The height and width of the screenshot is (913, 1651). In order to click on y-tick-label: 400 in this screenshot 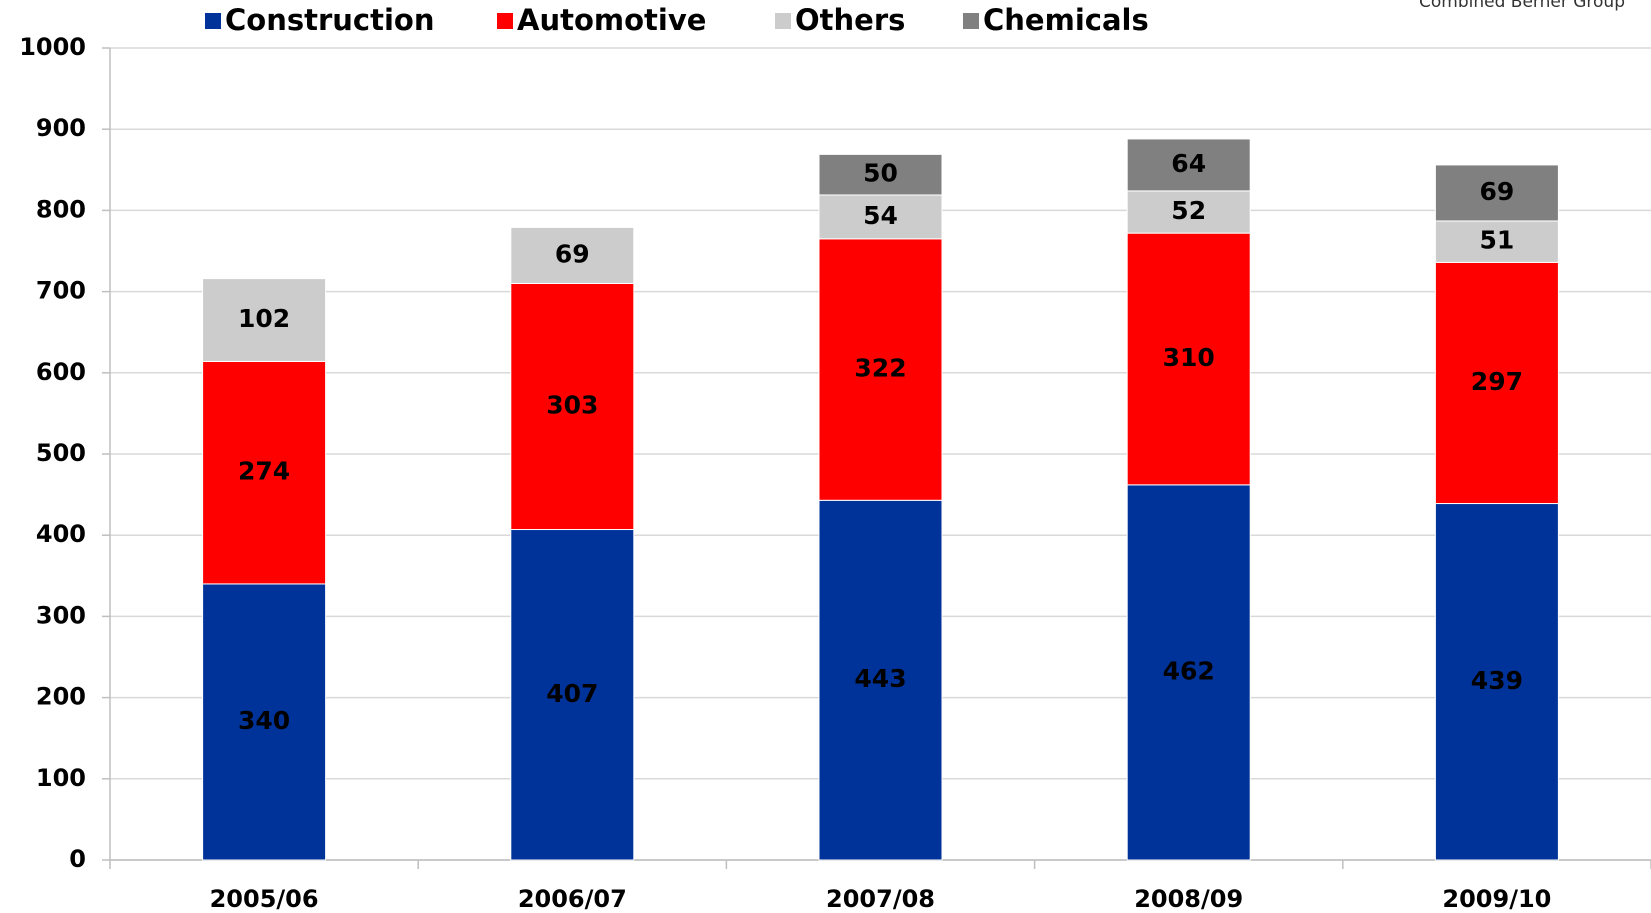, I will do `click(61, 534)`.